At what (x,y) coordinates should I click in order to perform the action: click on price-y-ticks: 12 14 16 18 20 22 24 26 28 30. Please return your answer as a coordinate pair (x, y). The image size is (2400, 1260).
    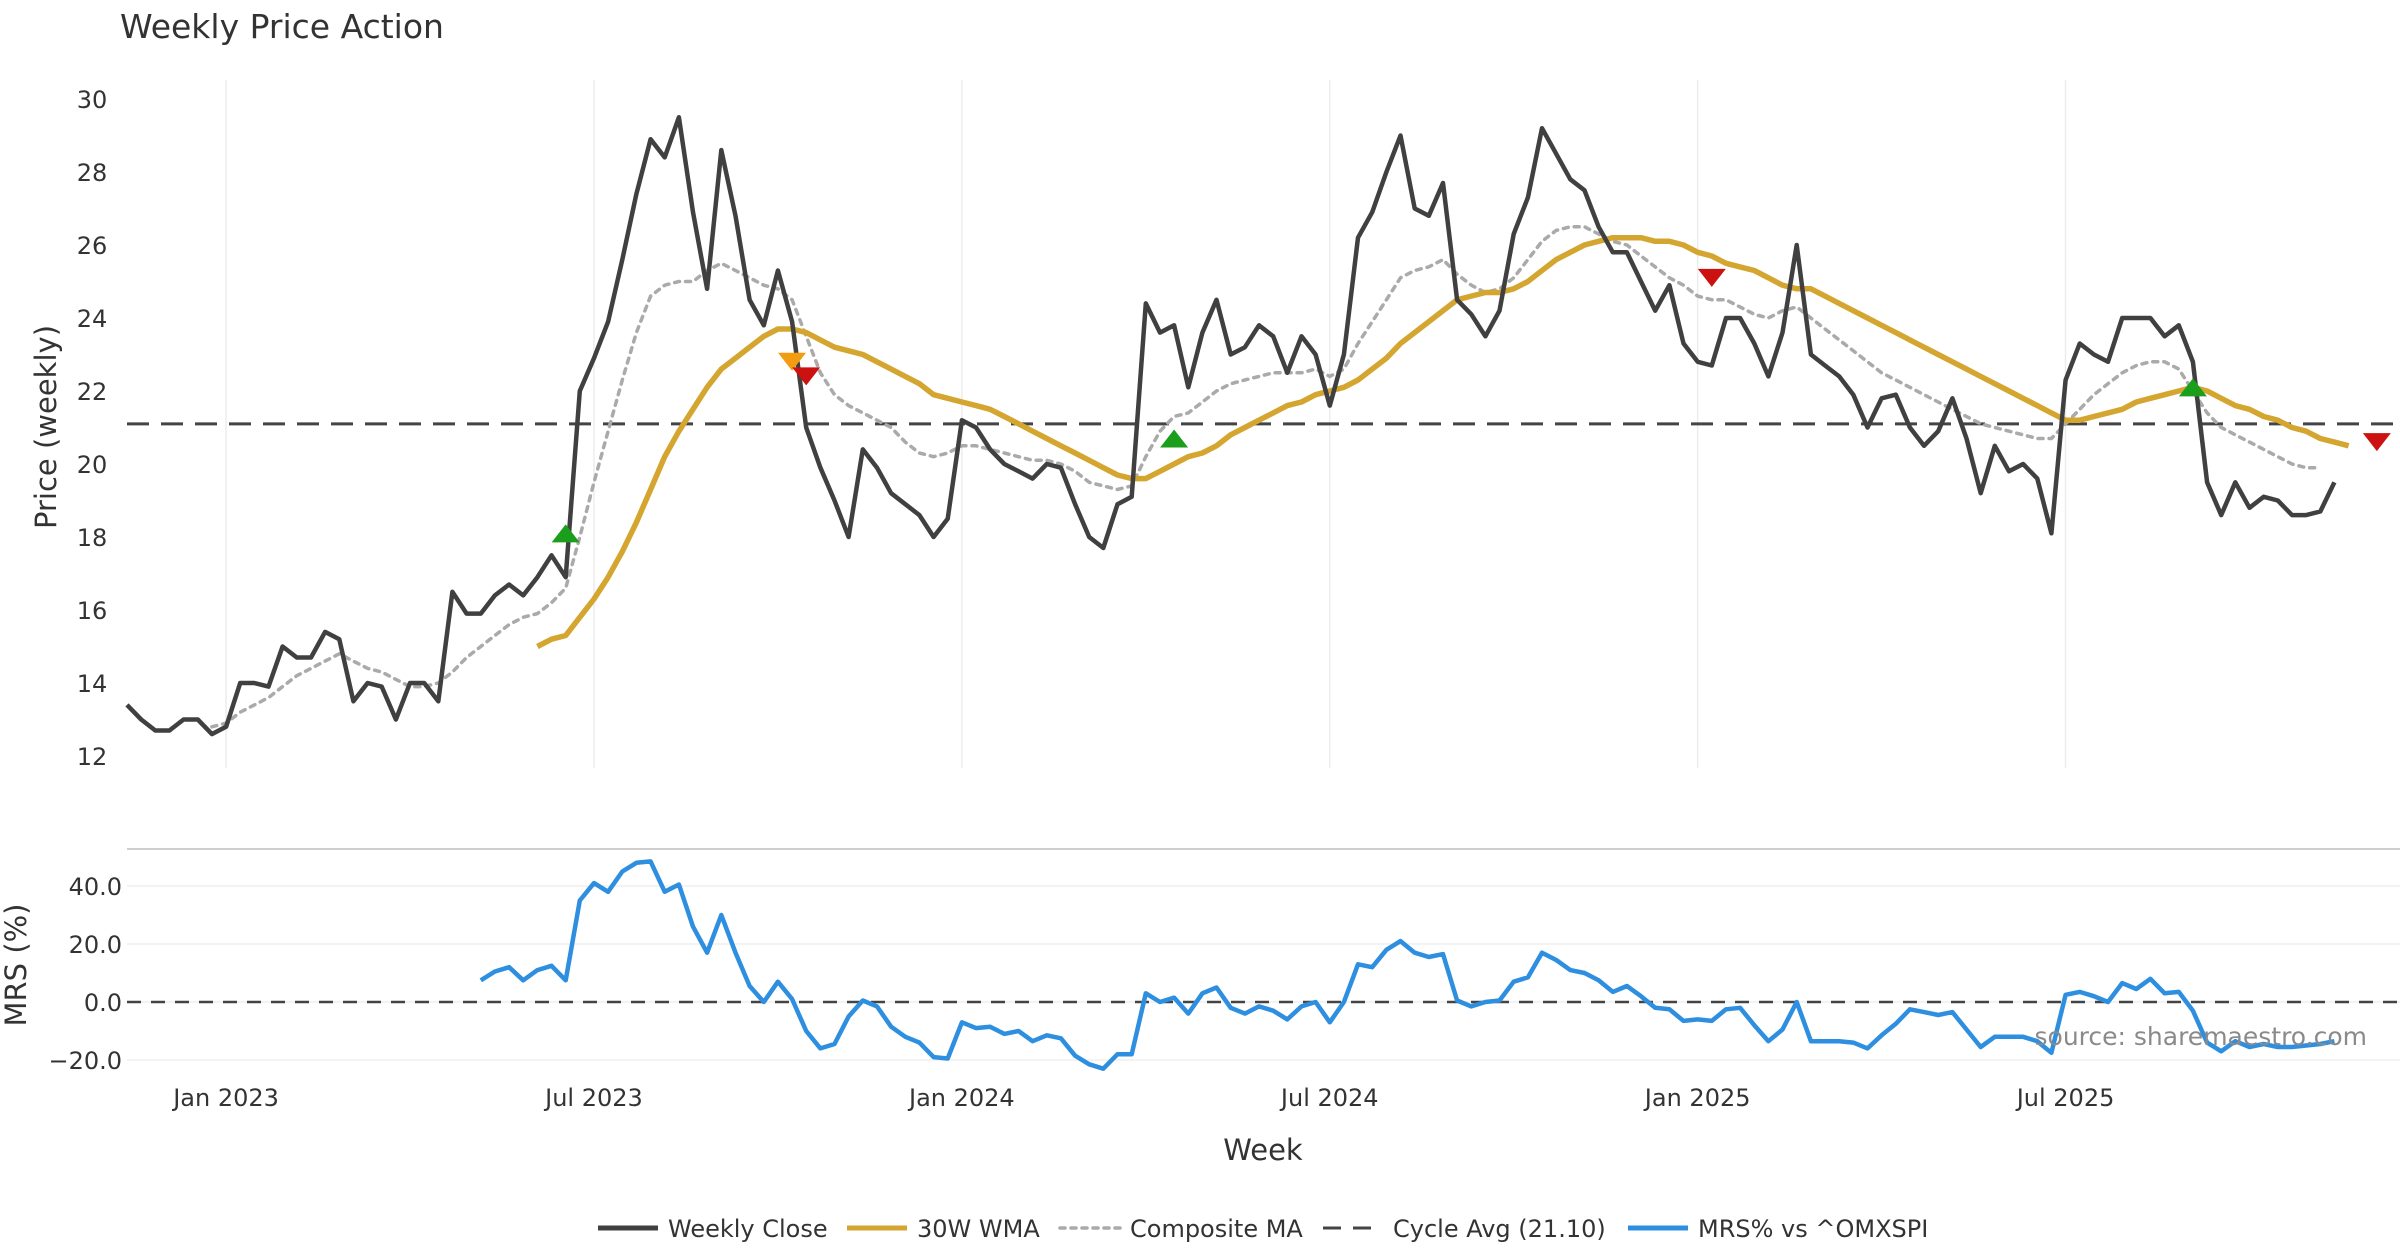
    Looking at the image, I should click on (92, 428).